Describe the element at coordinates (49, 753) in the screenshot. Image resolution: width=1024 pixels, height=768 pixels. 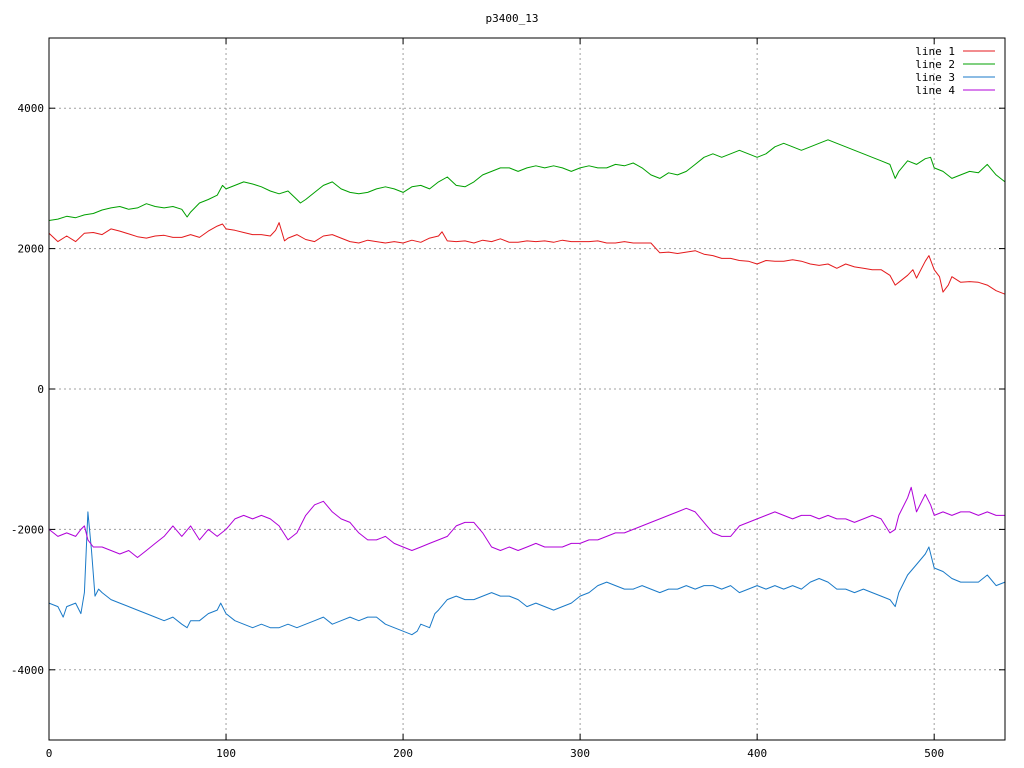
I see `x-tick-label: 0` at that location.